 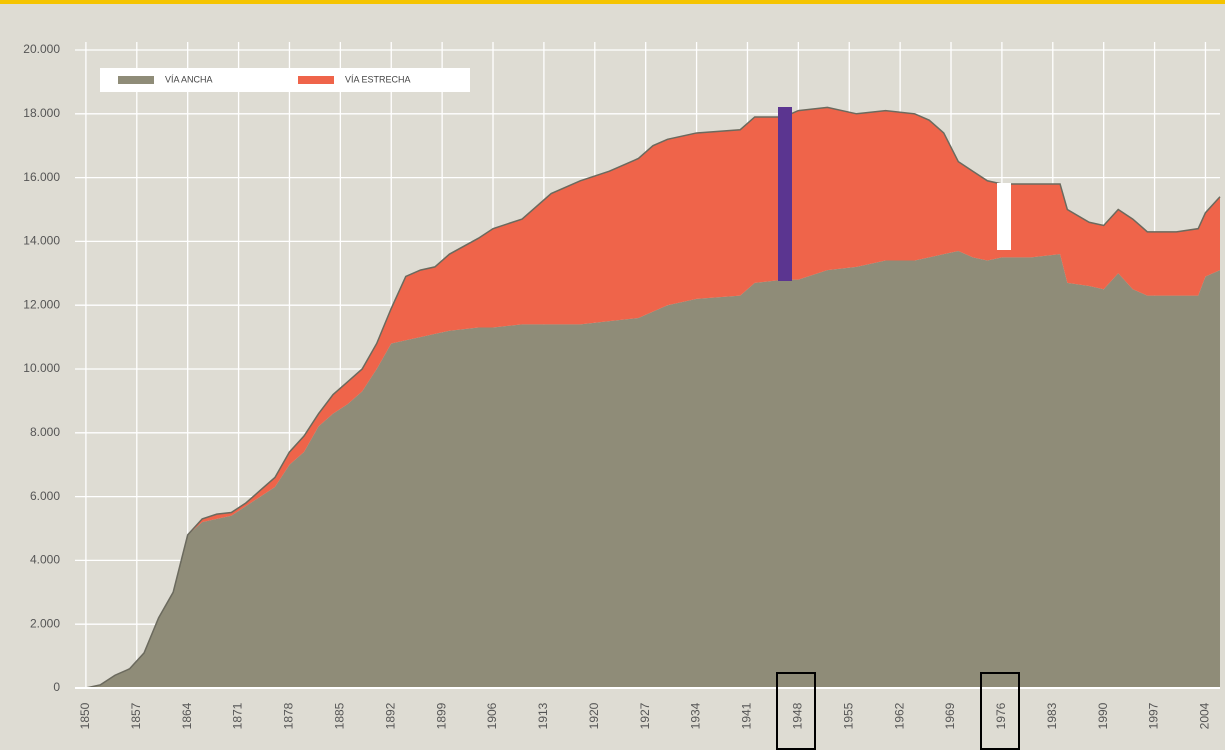 I want to click on x-tick-label: 1850, so click(x=85, y=715).